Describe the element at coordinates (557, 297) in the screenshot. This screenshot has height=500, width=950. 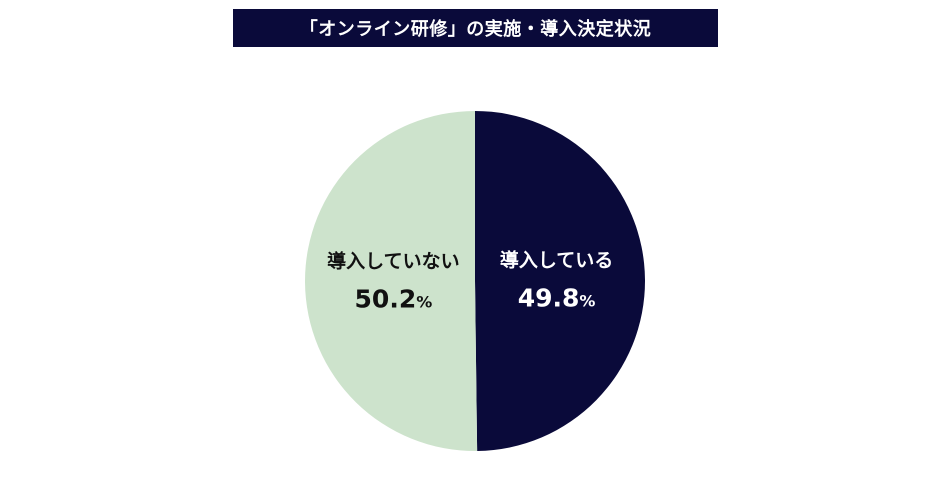
I see `slice-value-label: 49.8%` at that location.